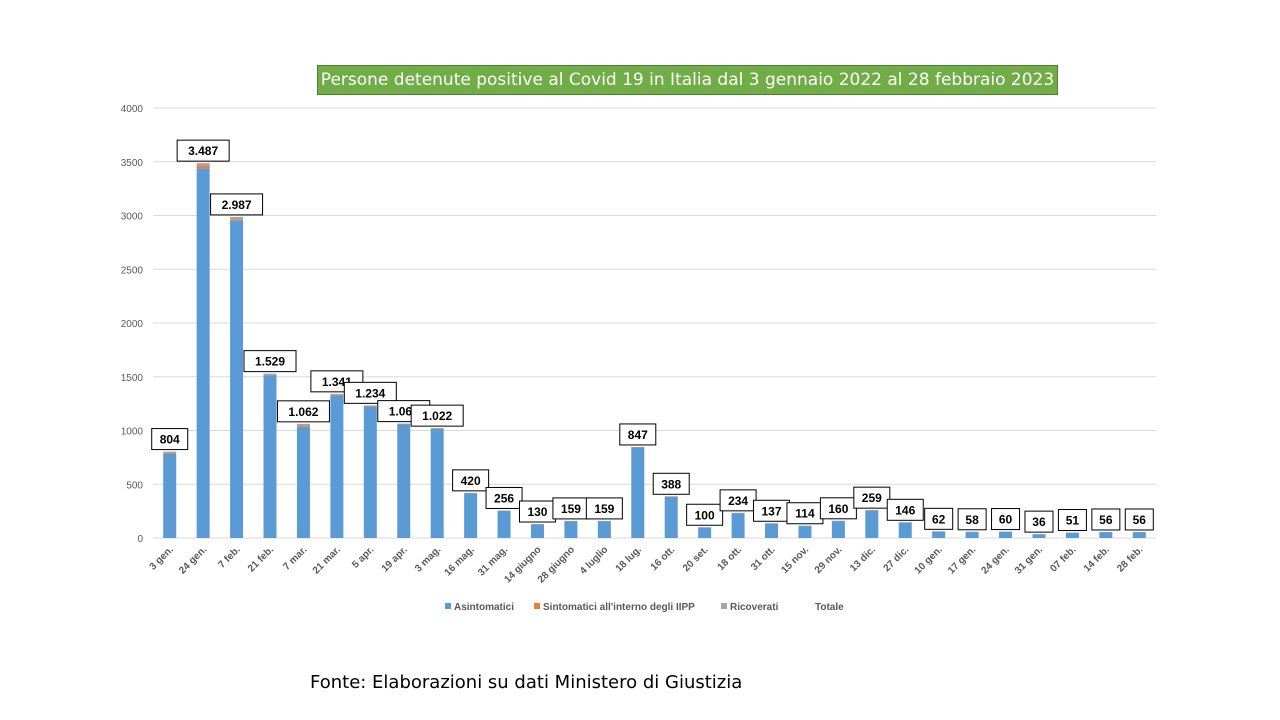  What do you see at coordinates (460, 561) in the screenshot?
I see `x-tick-label: 16 mag.` at bounding box center [460, 561].